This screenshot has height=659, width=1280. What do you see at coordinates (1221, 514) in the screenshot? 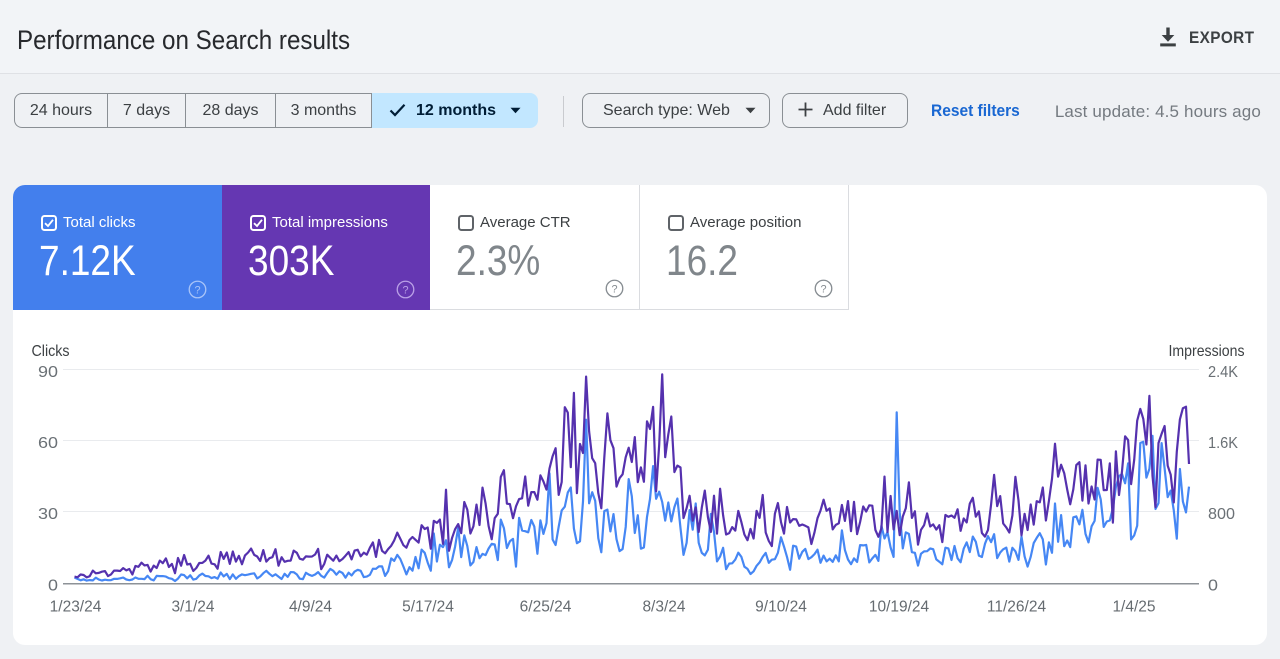
I see `svg-text: 800` at bounding box center [1221, 514].